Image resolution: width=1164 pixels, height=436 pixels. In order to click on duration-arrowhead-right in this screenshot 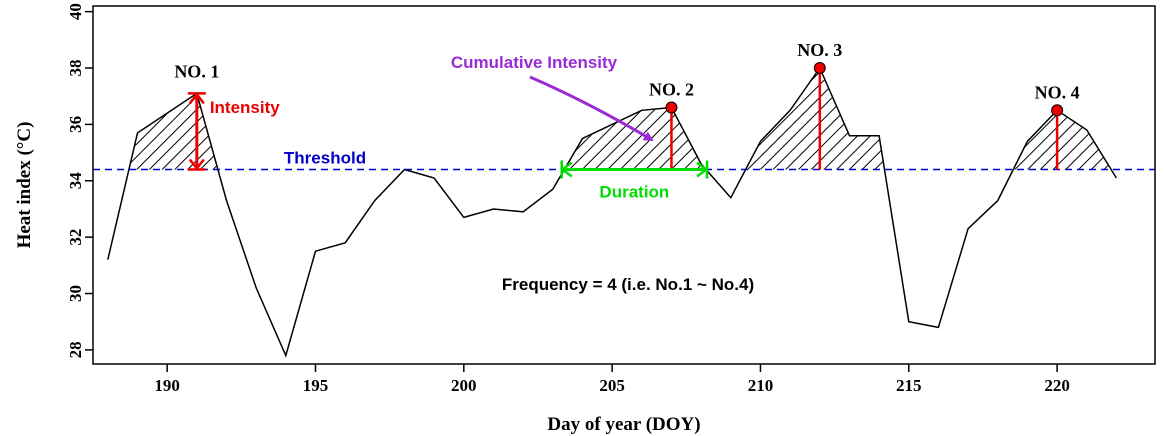, I will do `click(702, 169)`.